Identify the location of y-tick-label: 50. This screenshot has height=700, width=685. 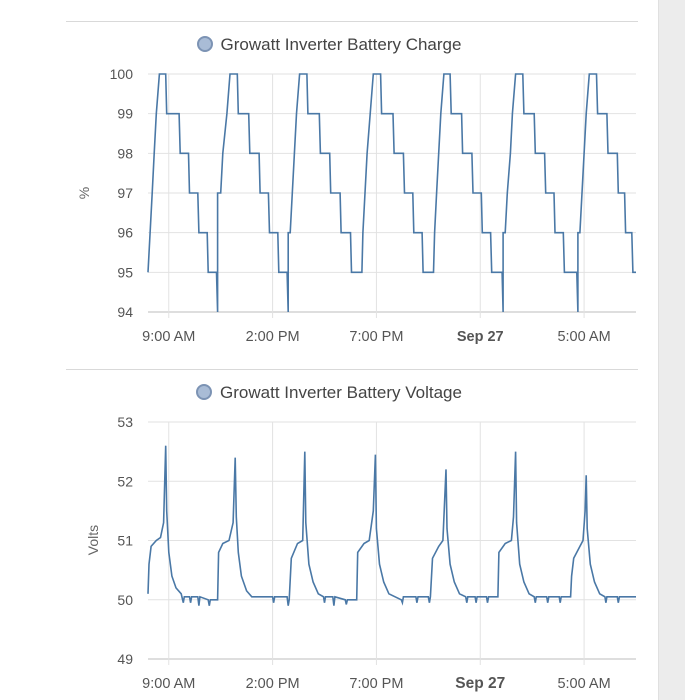
(125, 600).